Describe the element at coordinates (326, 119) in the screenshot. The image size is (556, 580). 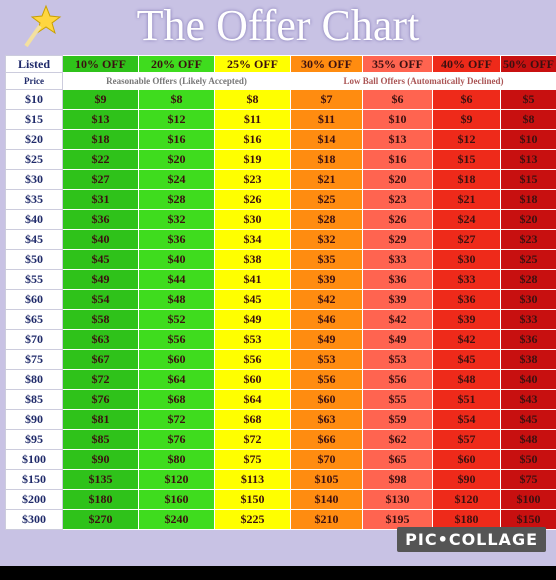
I see `offer-cell: $11` at that location.